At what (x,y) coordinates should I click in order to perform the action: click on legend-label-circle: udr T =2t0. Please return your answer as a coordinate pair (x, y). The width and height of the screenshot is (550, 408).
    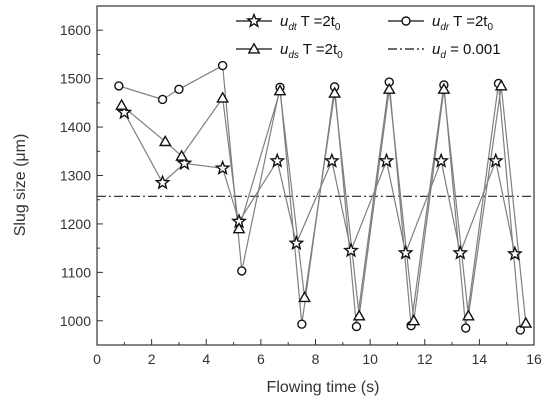
    Looking at the image, I should click on (462, 23).